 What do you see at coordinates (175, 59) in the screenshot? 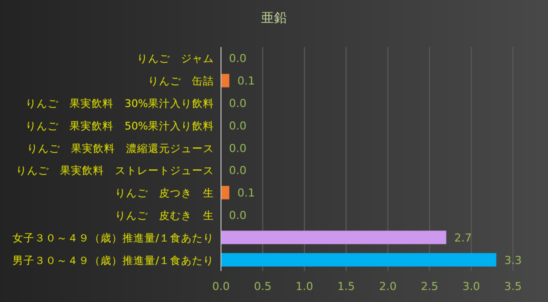
I see `y-tick-label: りんご ジャム` at bounding box center [175, 59].